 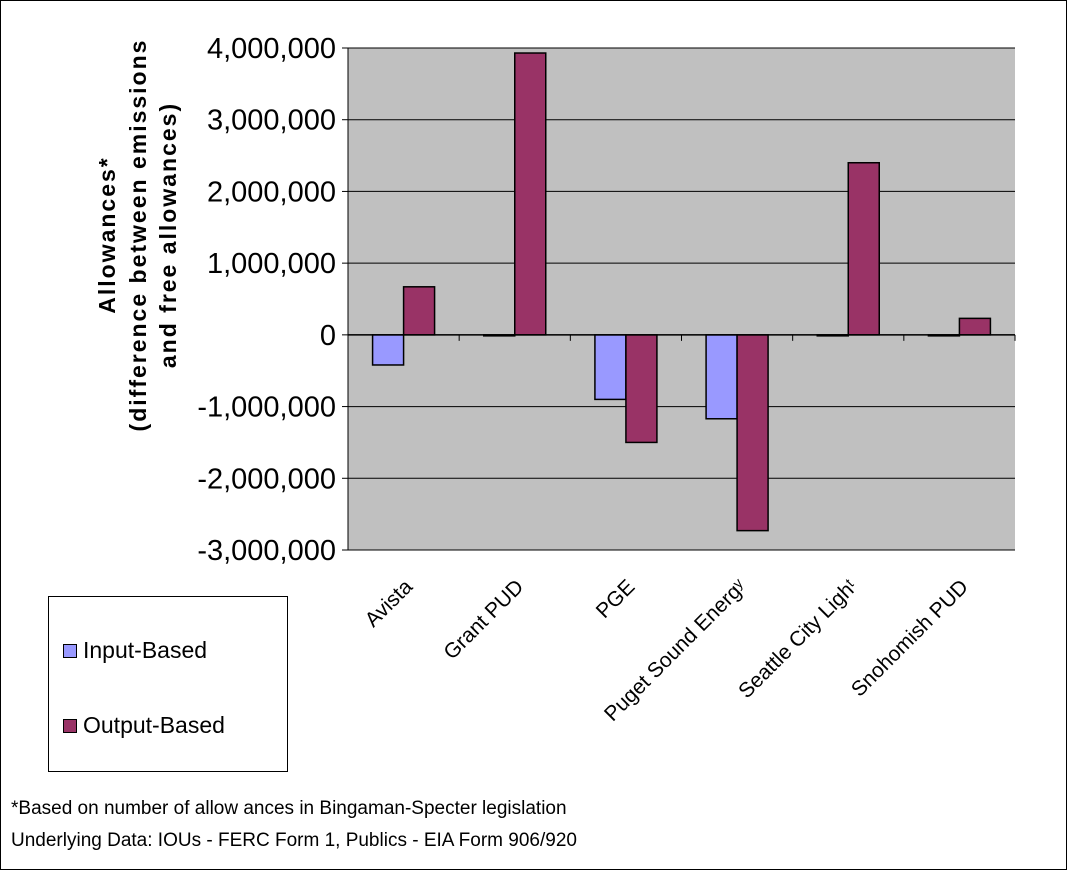 What do you see at coordinates (271, 121) in the screenshot?
I see `y-tick-label: 3,000,000` at bounding box center [271, 121].